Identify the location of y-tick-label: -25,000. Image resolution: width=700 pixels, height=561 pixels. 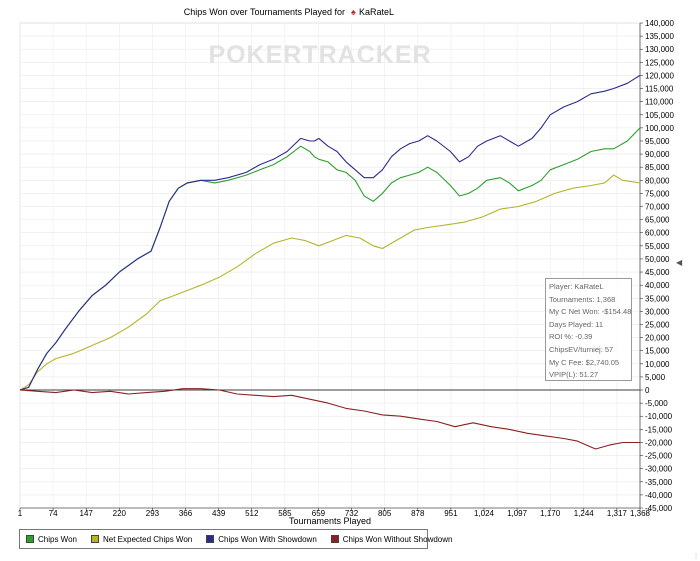
(659, 456).